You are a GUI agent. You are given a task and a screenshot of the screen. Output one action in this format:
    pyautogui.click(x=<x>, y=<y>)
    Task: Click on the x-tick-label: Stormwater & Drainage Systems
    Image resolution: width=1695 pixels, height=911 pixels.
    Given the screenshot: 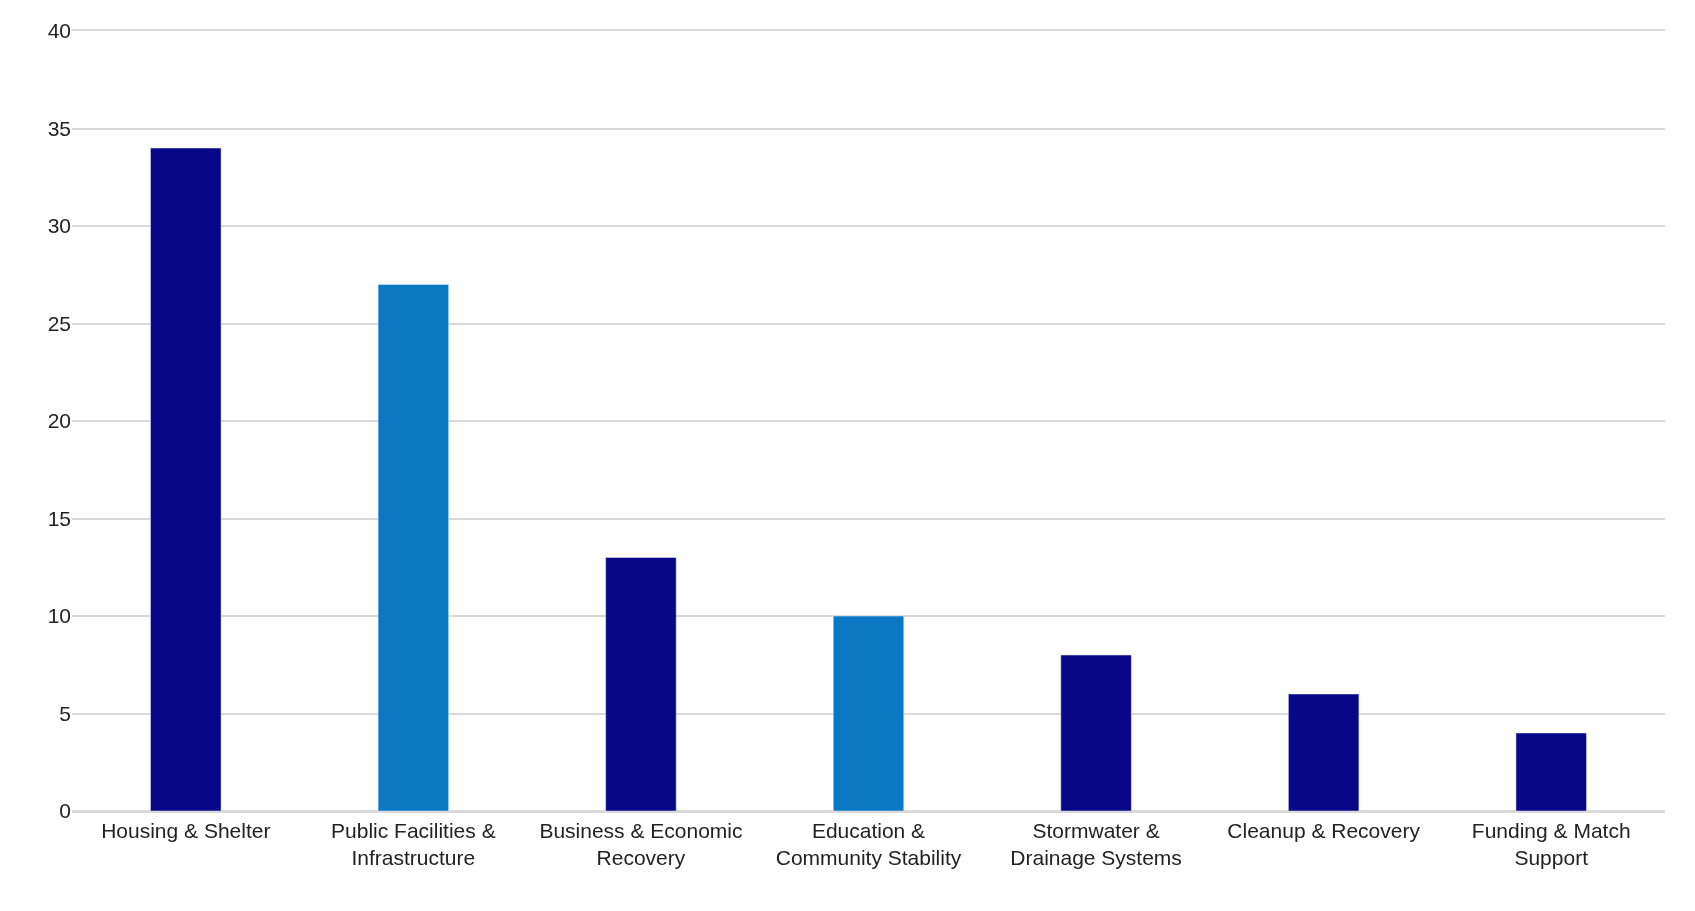 What is the action you would take?
    pyautogui.click(x=1096, y=844)
    